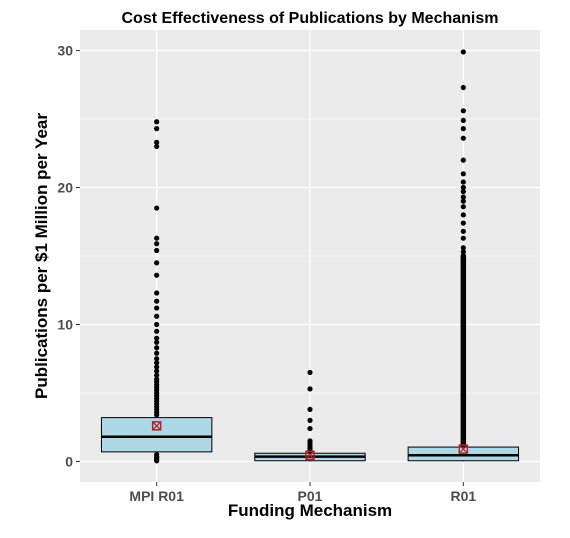  Describe the element at coordinates (156, 496) in the screenshot. I see `x-tick-label: MPI R01` at that location.